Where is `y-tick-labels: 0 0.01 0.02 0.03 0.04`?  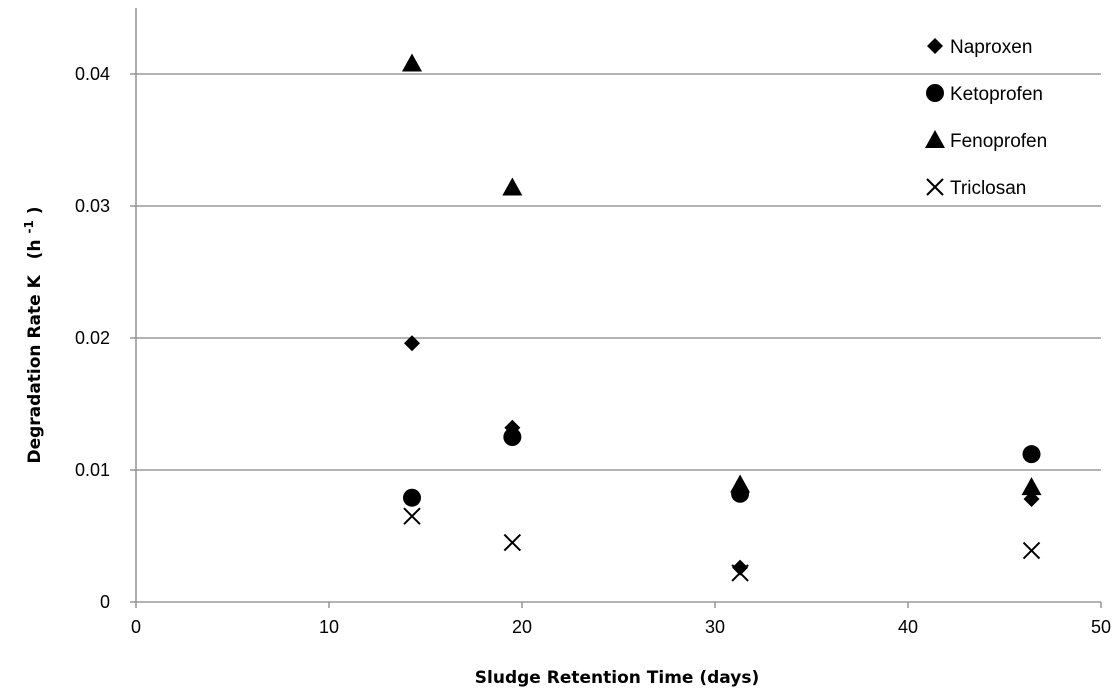
y-tick-labels: 0 0.01 0.02 0.03 0.04 is located at coordinates (92, 338).